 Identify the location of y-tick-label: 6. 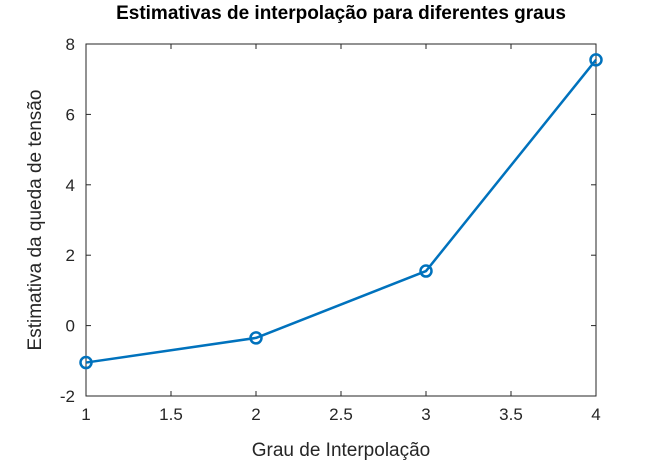
(70, 114).